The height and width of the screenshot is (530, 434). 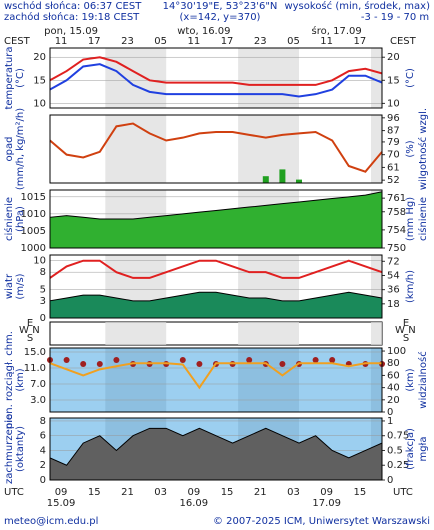 I want to click on y2-tick-label: 70, so click(x=393, y=155).